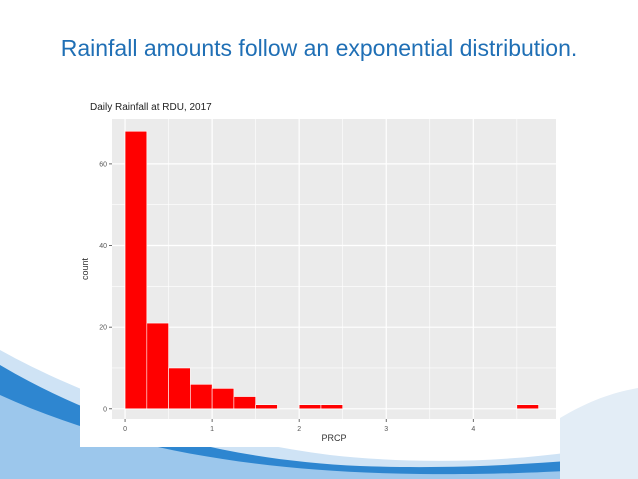 The height and width of the screenshot is (479, 638). What do you see at coordinates (212, 429) in the screenshot?
I see `x-tick-label: 1` at bounding box center [212, 429].